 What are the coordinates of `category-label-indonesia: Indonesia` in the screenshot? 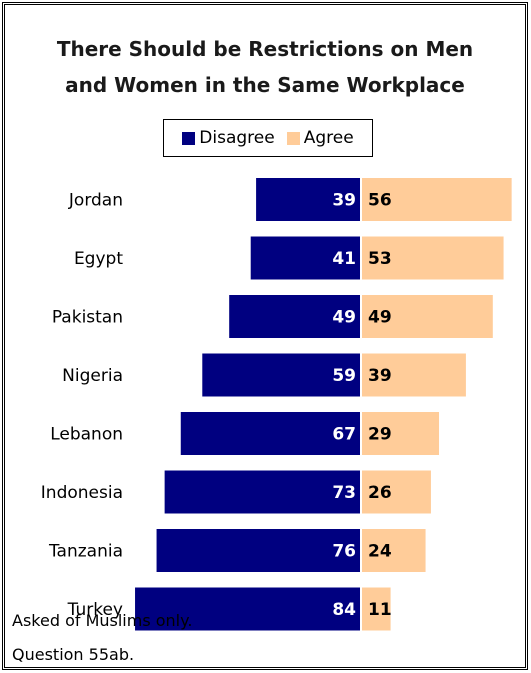 It's located at (82, 493).